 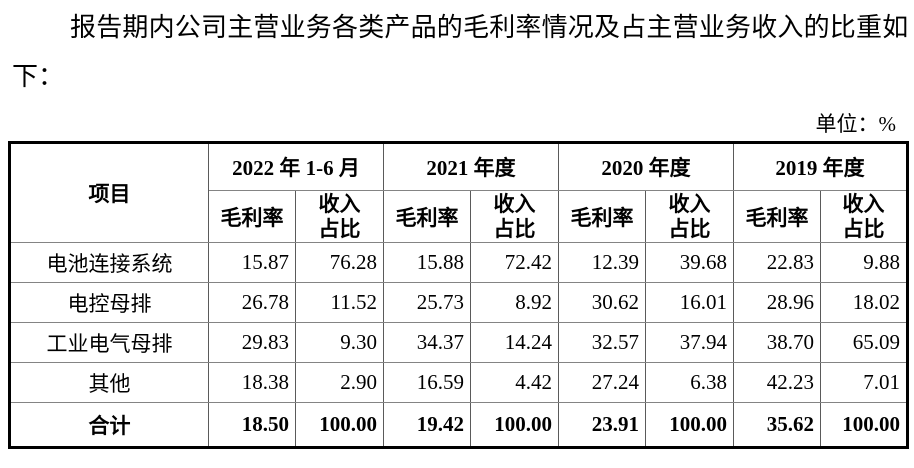 What do you see at coordinates (427, 425) in the screenshot?
I see `table-cell: 19.42` at bounding box center [427, 425].